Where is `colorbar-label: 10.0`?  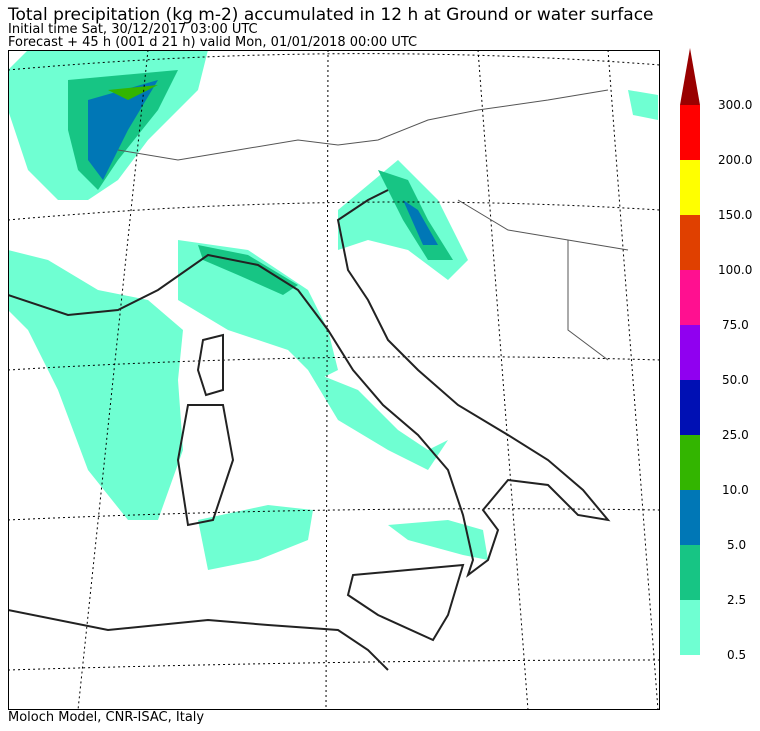 colorbar-label: 10.0 is located at coordinates (735, 490).